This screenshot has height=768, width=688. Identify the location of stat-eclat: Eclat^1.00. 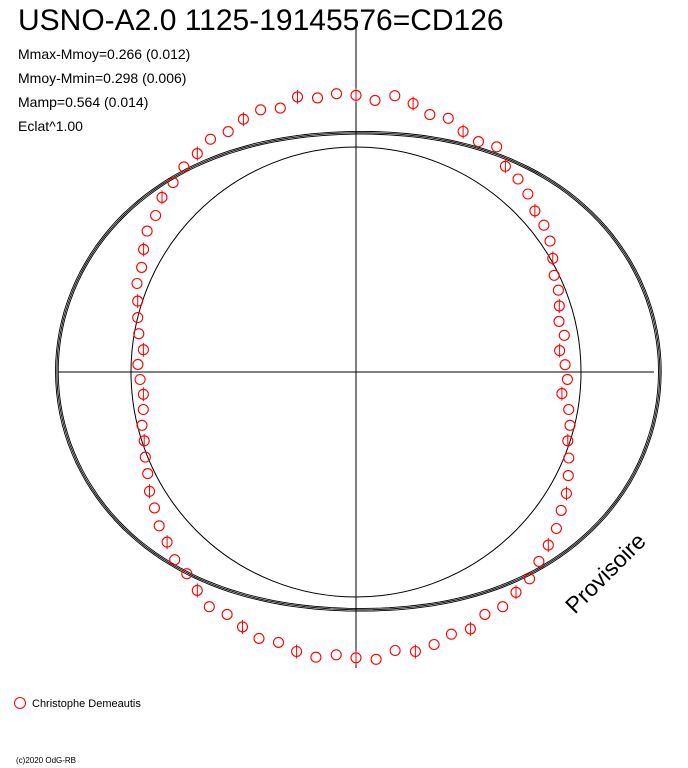
(50, 126).